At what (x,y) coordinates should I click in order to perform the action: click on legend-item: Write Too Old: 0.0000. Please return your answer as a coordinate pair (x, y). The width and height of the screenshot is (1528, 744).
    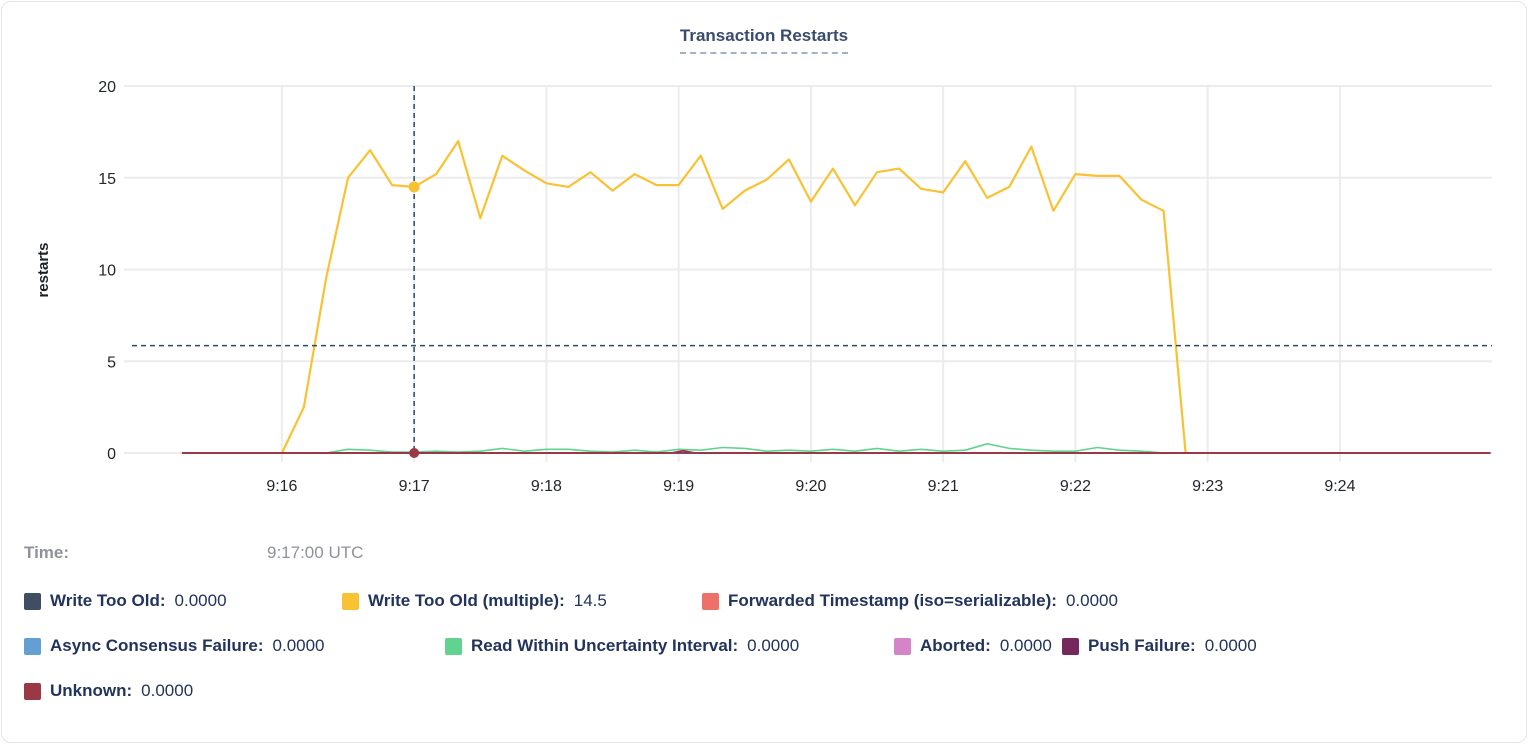
    Looking at the image, I should click on (183, 601).